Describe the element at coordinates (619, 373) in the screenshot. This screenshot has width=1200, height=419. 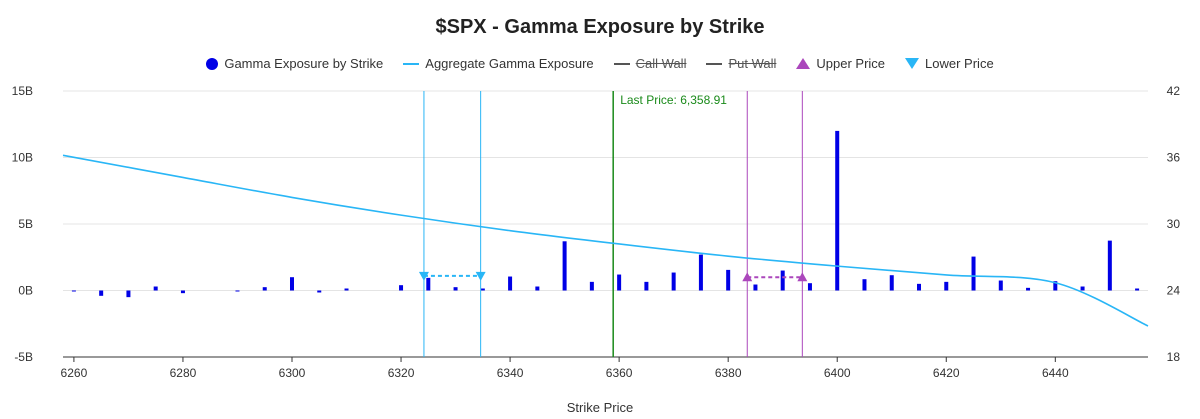
I see `x-tick-label: 6360` at that location.